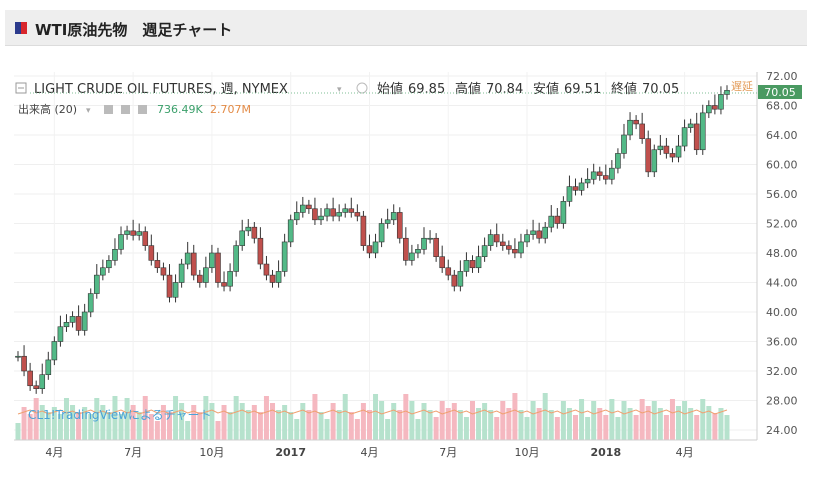 The height and width of the screenshot is (477, 826). What do you see at coordinates (782, 135) in the screenshot?
I see `y-tick-label: 64.00` at bounding box center [782, 135].